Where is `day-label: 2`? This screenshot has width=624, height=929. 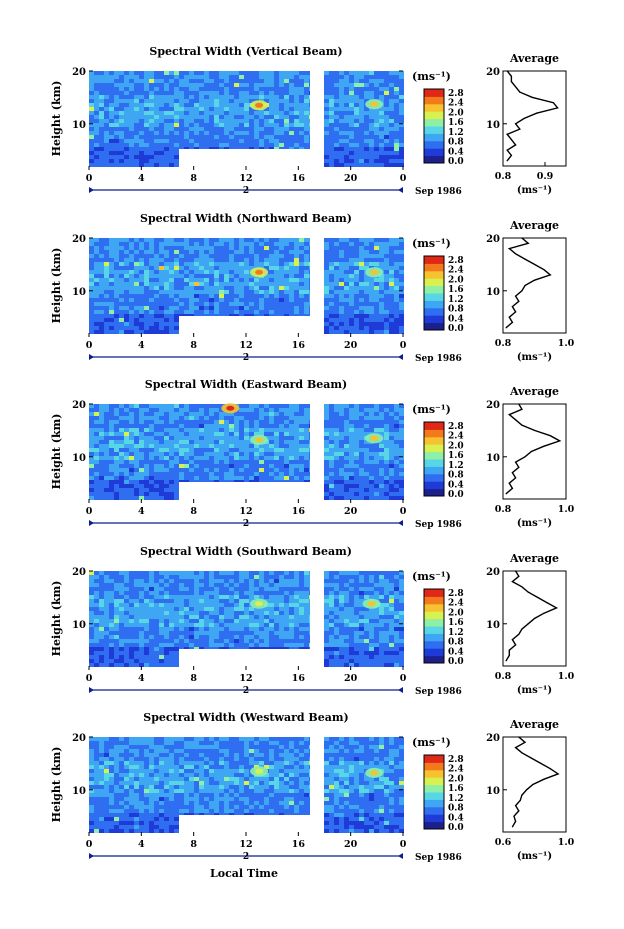 day-label: 2 is located at coordinates (246, 191).